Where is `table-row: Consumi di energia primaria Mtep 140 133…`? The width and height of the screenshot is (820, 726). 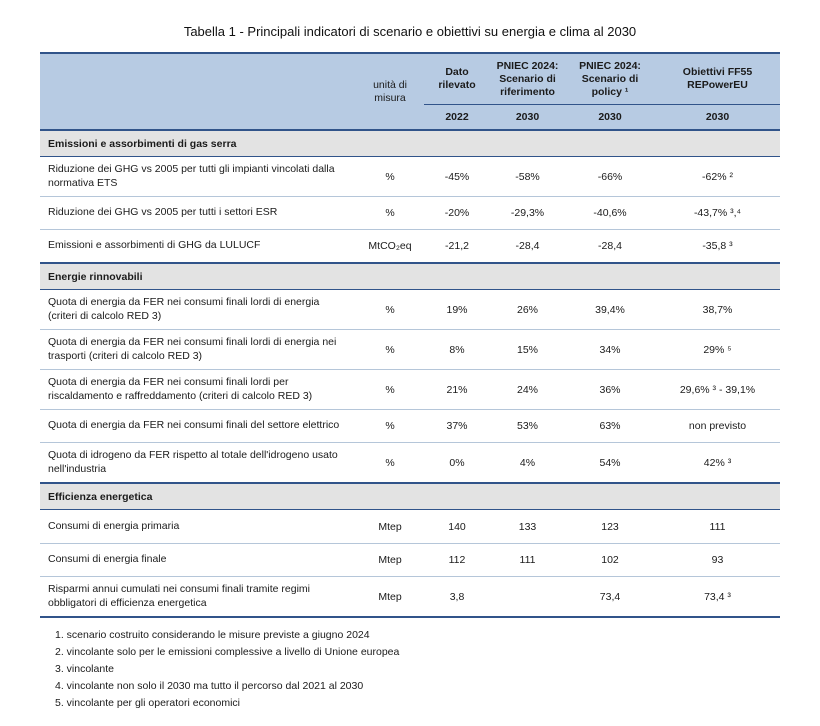
table-row: Consumi di energia primaria Mtep 140 133… is located at coordinates (410, 526).